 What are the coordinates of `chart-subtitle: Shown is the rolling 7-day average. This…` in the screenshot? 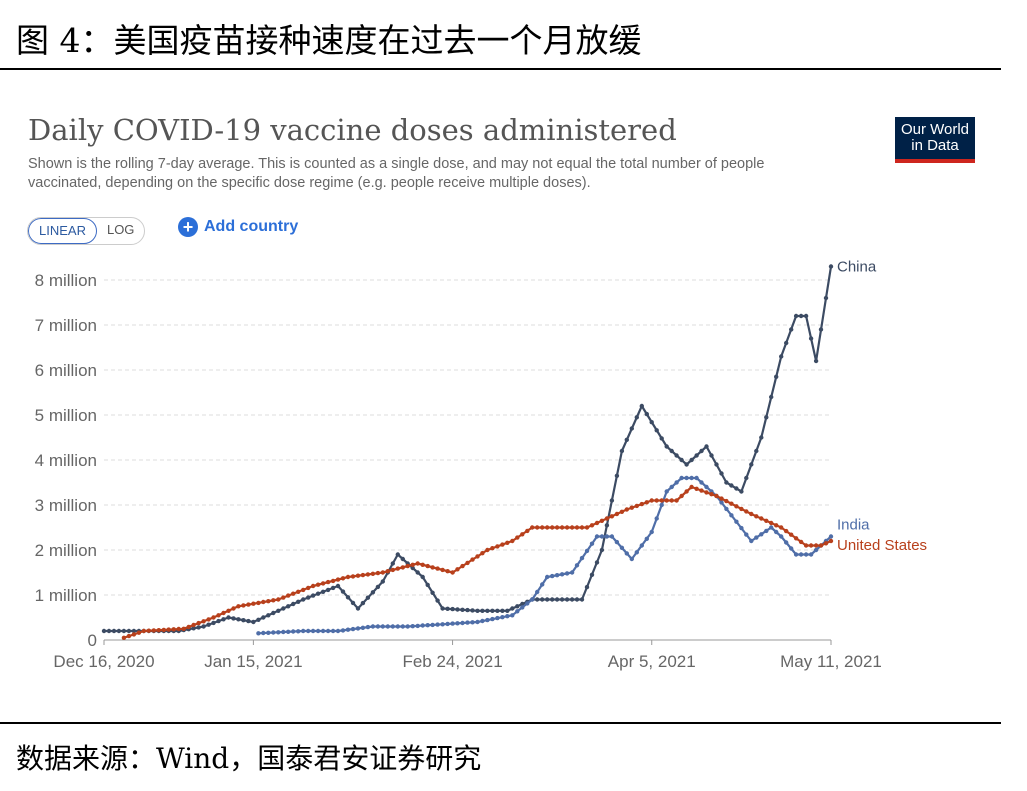 It's located at (396, 173).